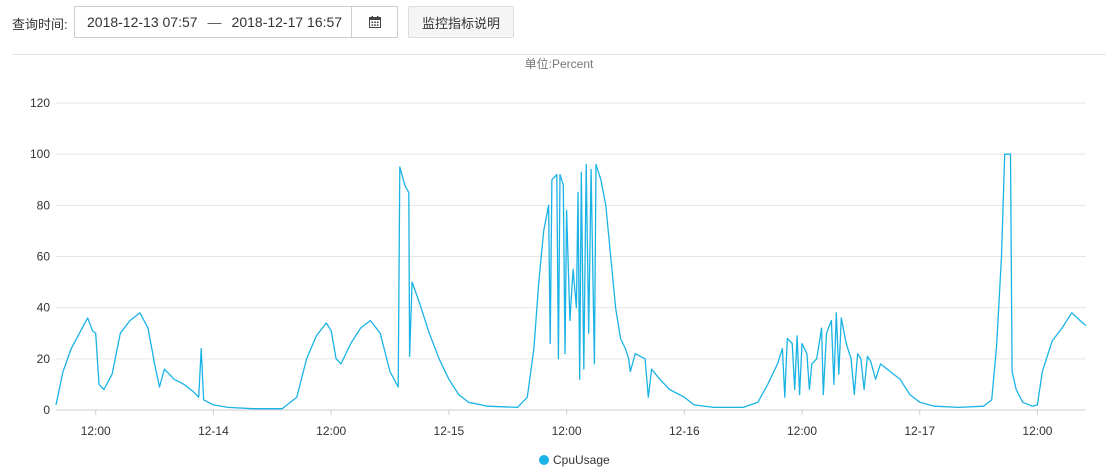  What do you see at coordinates (559, 63) in the screenshot?
I see `unit-label: 单位:Percent` at bounding box center [559, 63].